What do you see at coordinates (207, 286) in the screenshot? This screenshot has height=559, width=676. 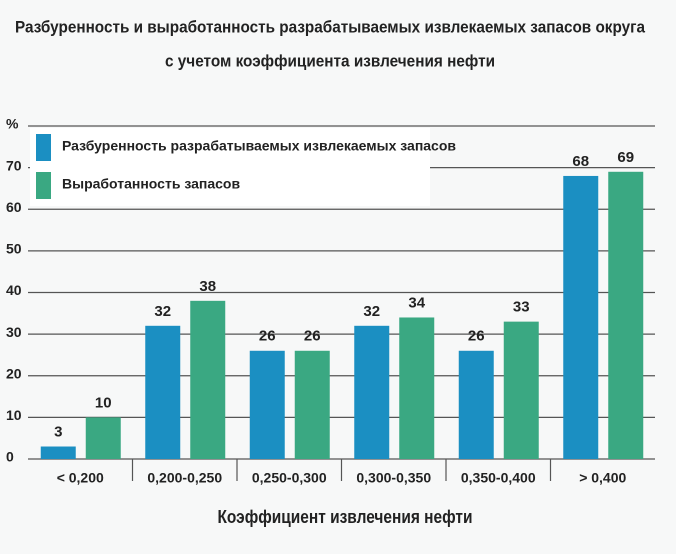 I see `value-label: 38` at bounding box center [207, 286].